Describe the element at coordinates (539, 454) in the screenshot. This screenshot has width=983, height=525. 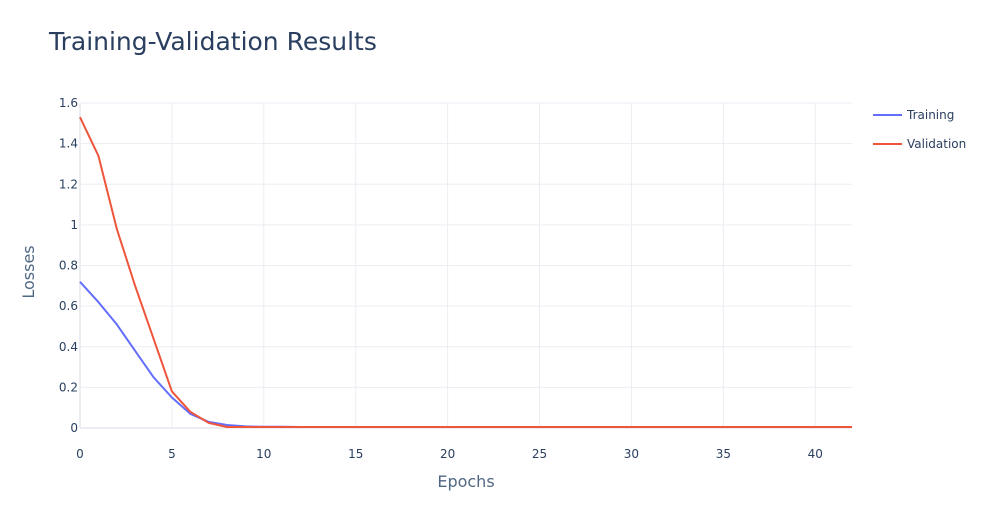
I see `x-tick-label: 25` at that location.